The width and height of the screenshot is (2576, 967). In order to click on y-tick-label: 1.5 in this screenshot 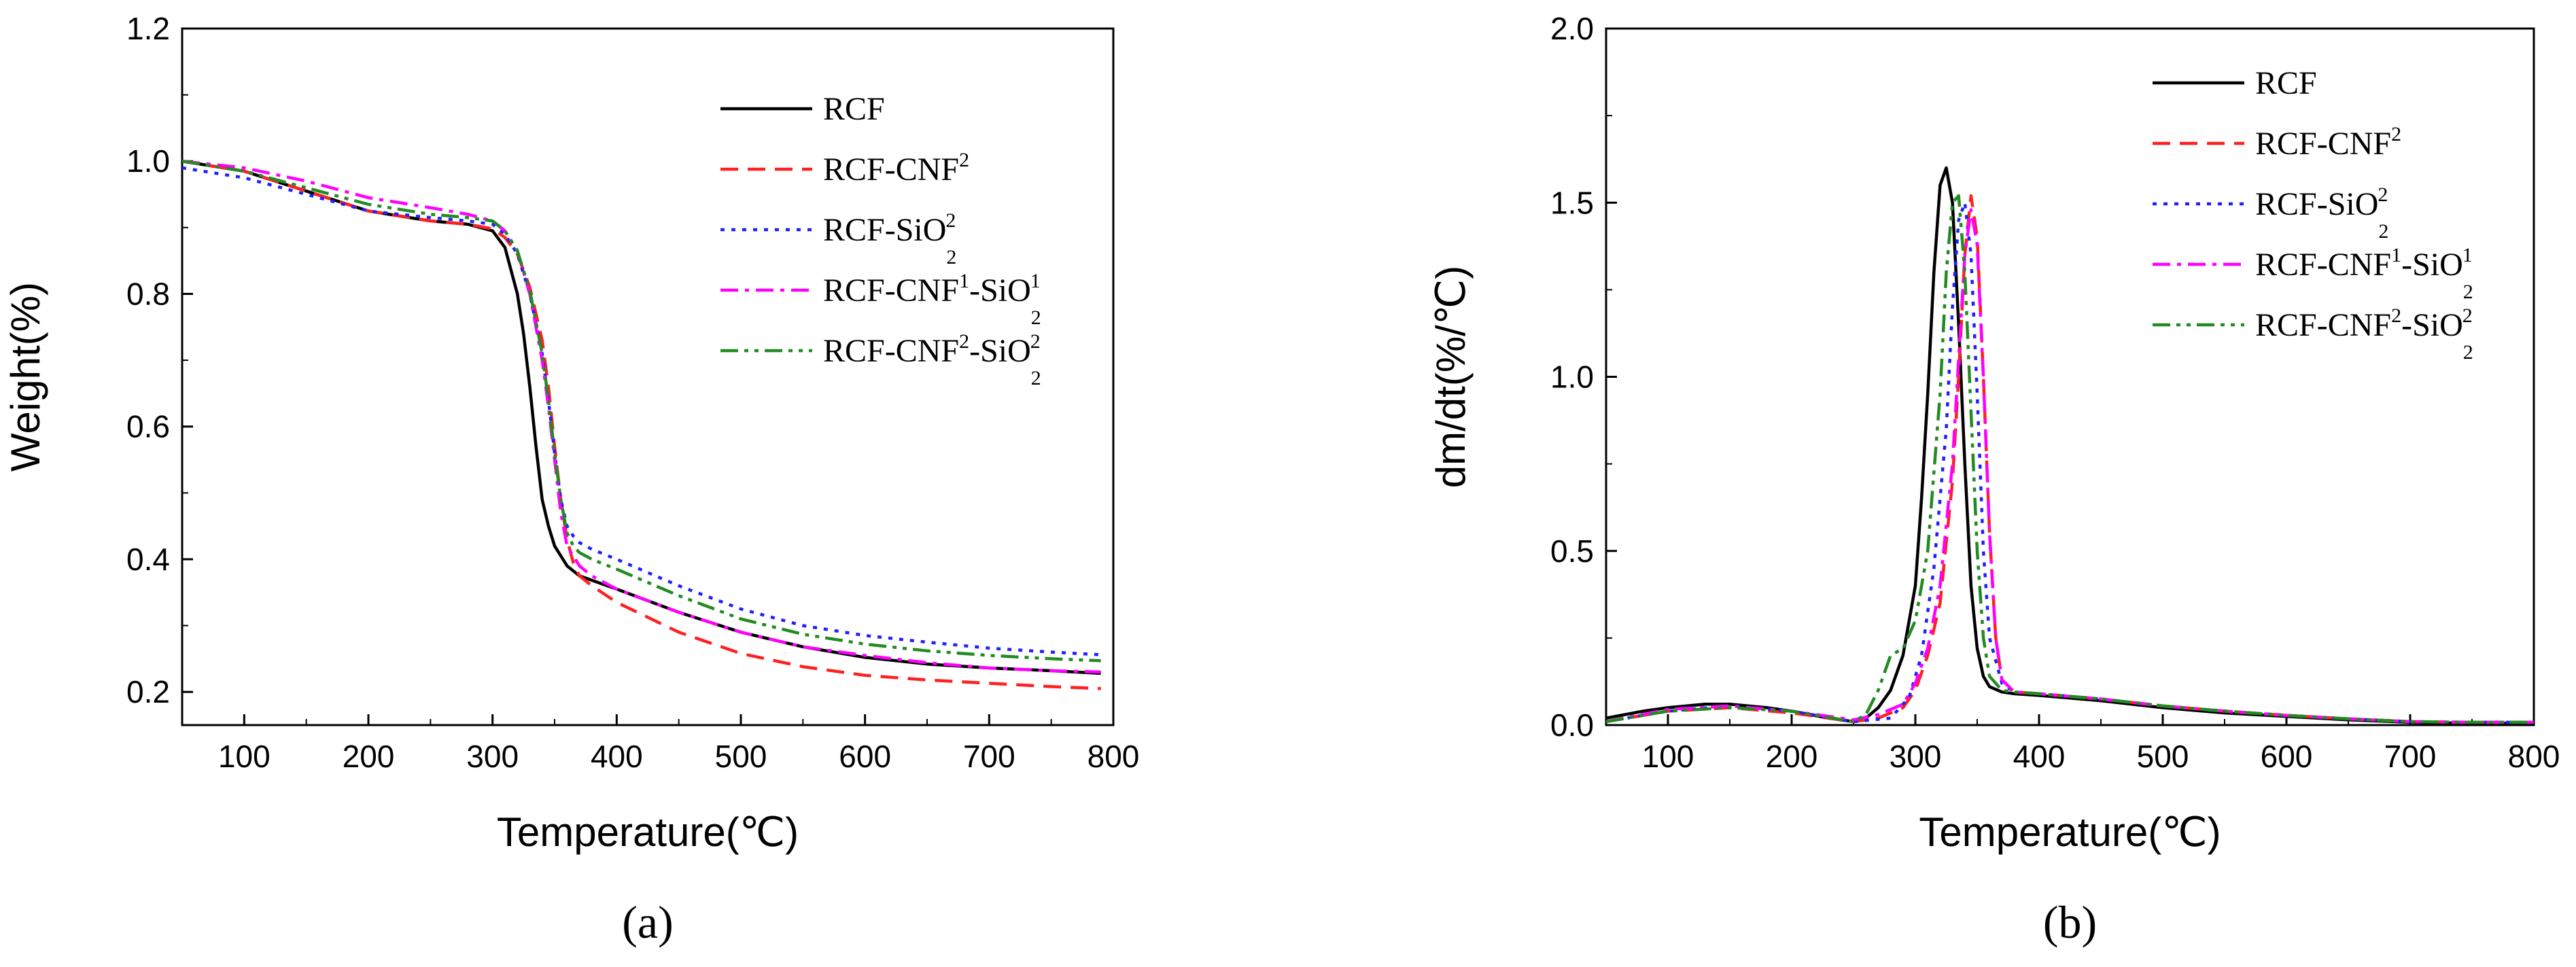, I will do `click(1572, 203)`.